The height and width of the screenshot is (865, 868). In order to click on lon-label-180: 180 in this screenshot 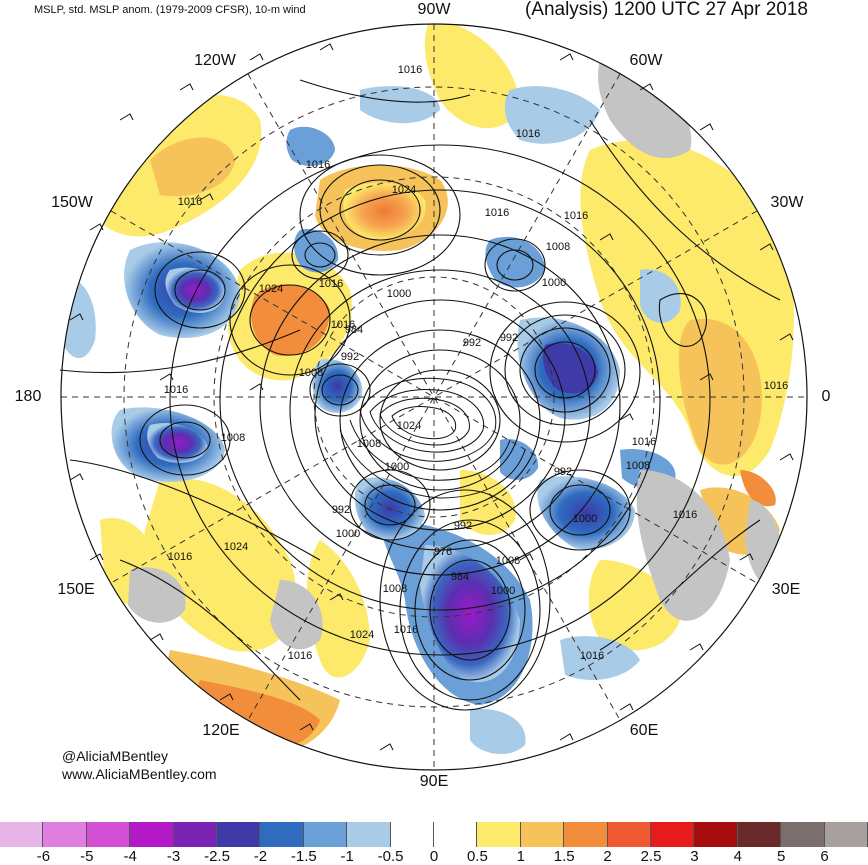, I will do `click(28, 396)`.